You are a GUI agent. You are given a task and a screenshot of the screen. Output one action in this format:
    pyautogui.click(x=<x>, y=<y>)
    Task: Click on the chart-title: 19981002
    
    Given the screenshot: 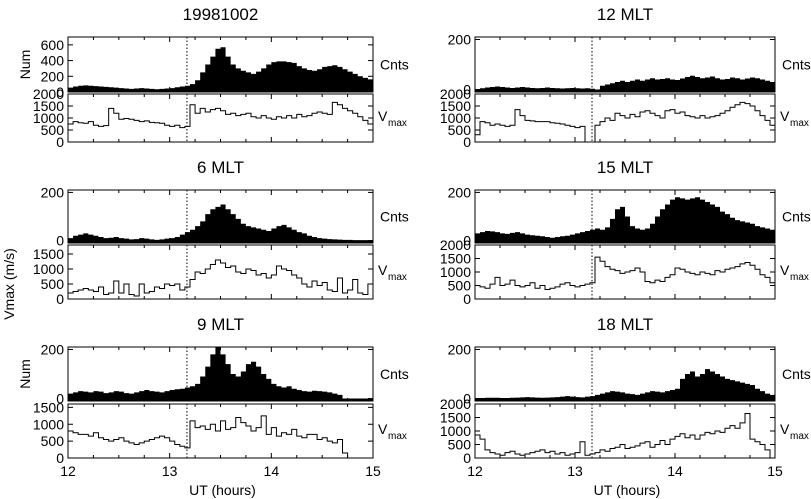 What is the action you would take?
    pyautogui.click(x=221, y=14)
    